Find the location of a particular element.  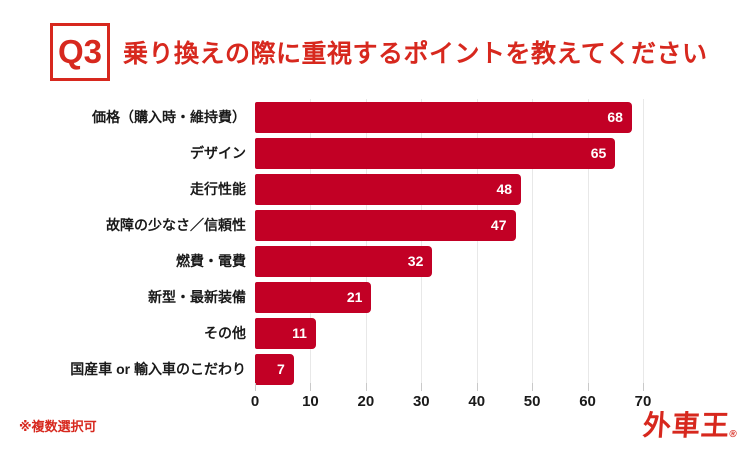

x-tick-label: 20 is located at coordinates (366, 401).